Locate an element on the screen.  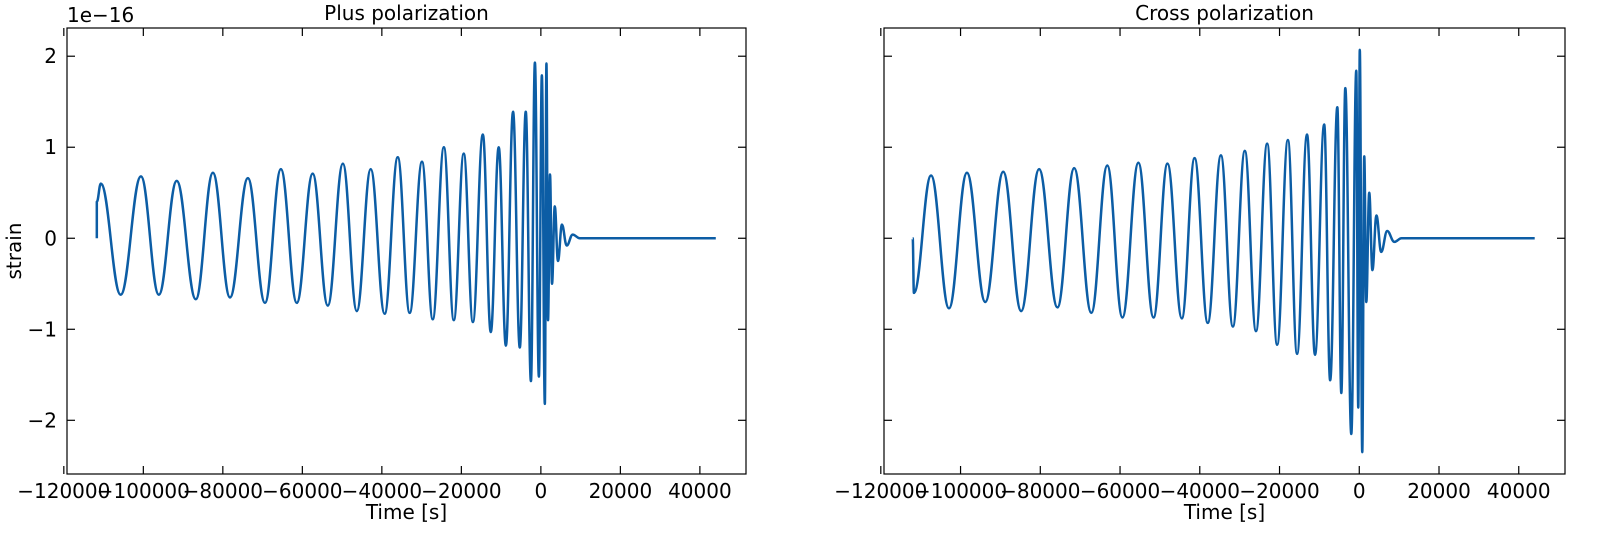
panel-title: Plus polarization is located at coordinates (406, 13).